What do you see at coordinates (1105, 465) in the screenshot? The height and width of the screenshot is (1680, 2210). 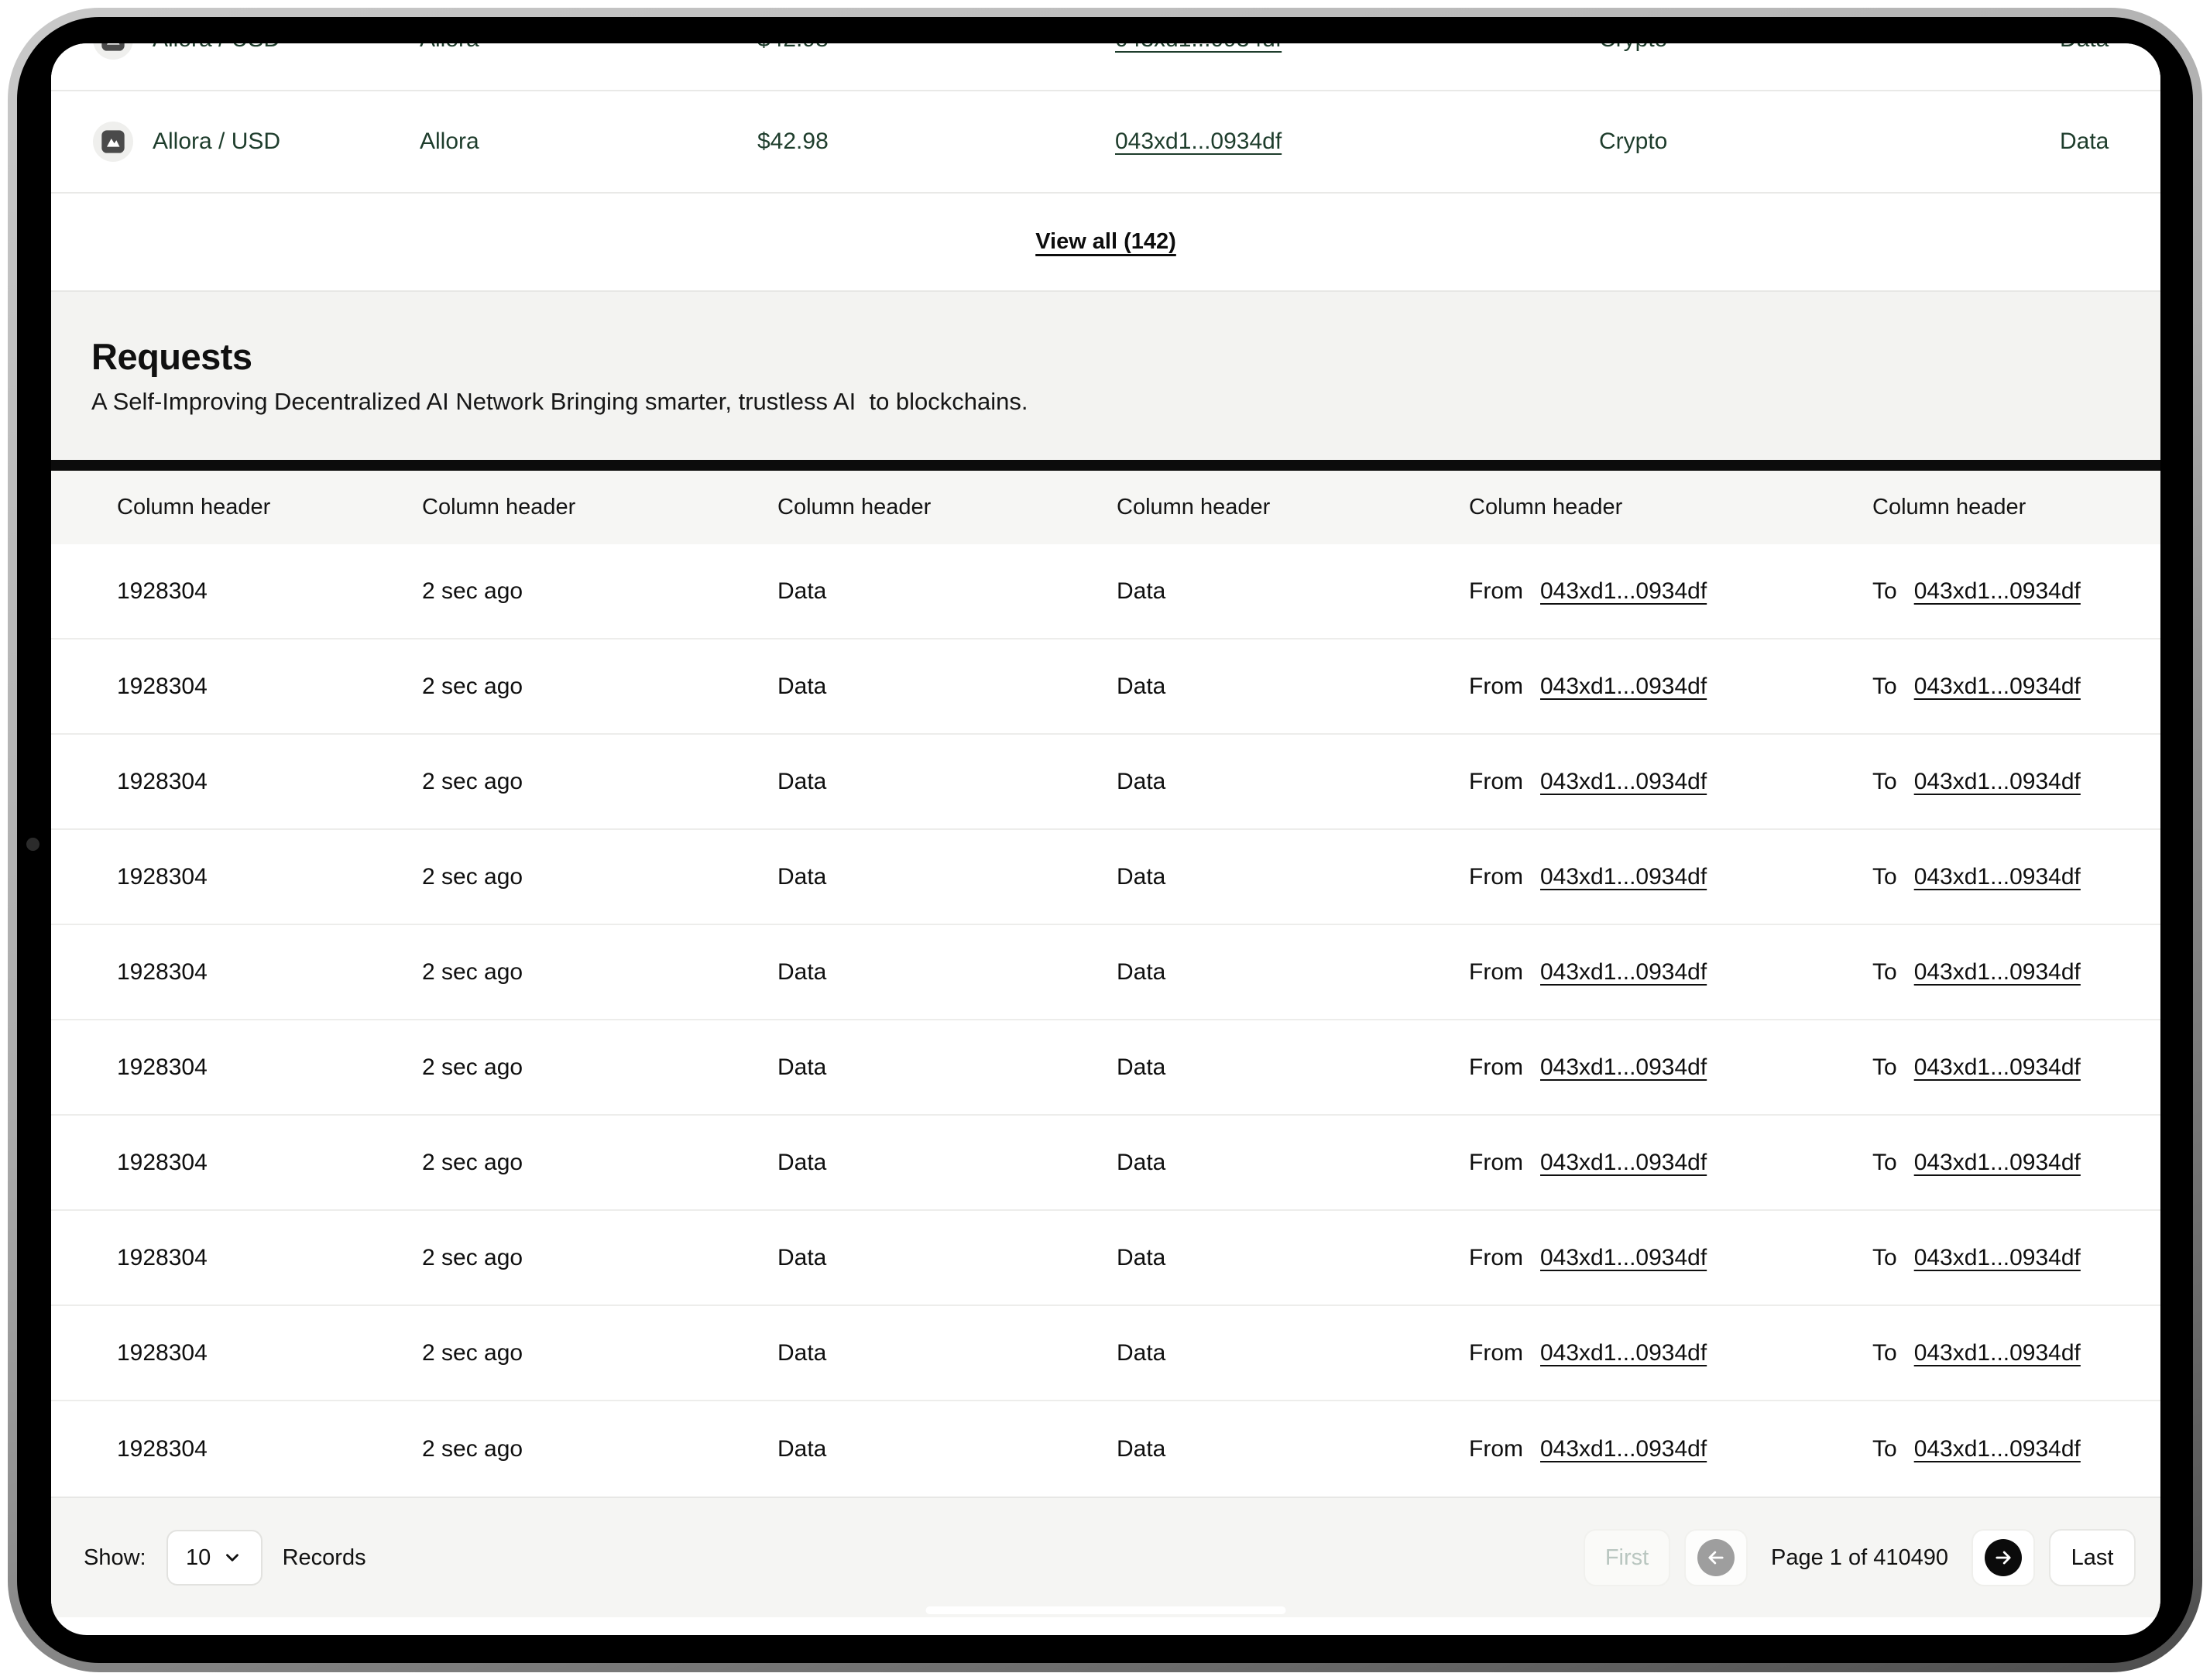 I see `section-divider` at bounding box center [1105, 465].